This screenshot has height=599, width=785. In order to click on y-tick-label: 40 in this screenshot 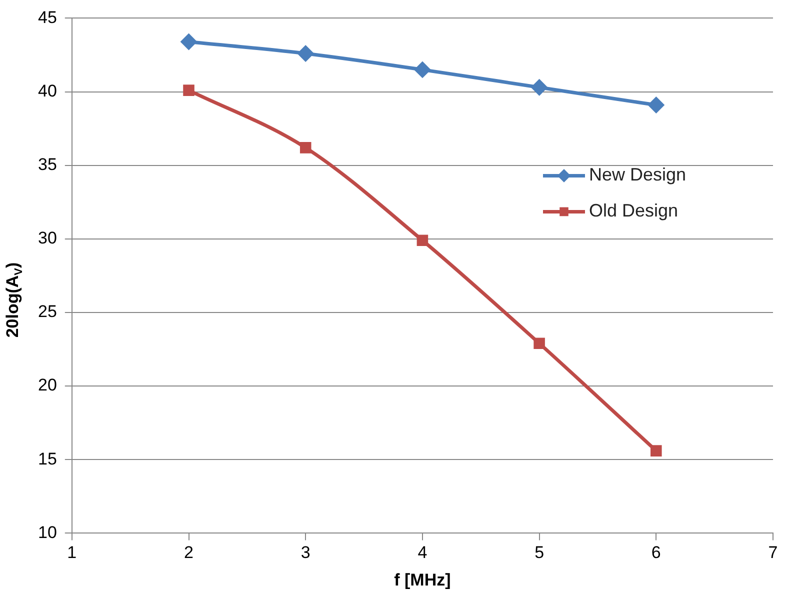, I will do `click(47, 90)`.